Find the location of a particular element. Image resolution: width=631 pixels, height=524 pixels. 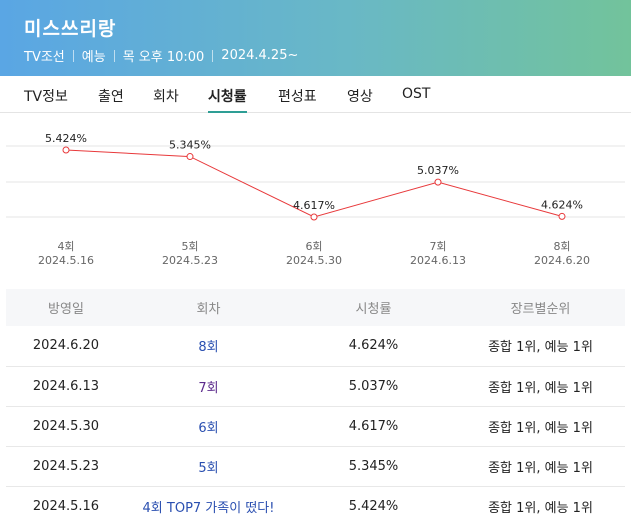

tab-tv-info: TV정보 is located at coordinates (46, 97).